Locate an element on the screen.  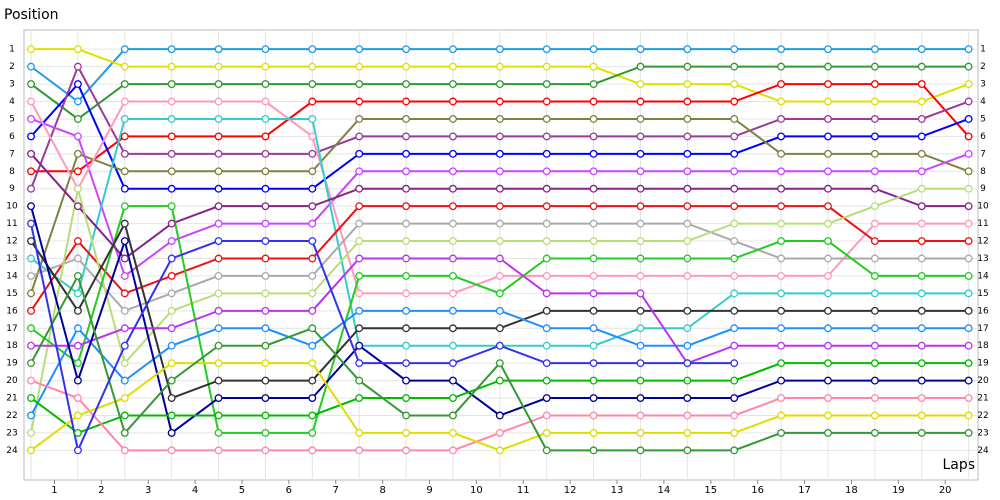
x-tick-label: 9 is located at coordinates (429, 490).